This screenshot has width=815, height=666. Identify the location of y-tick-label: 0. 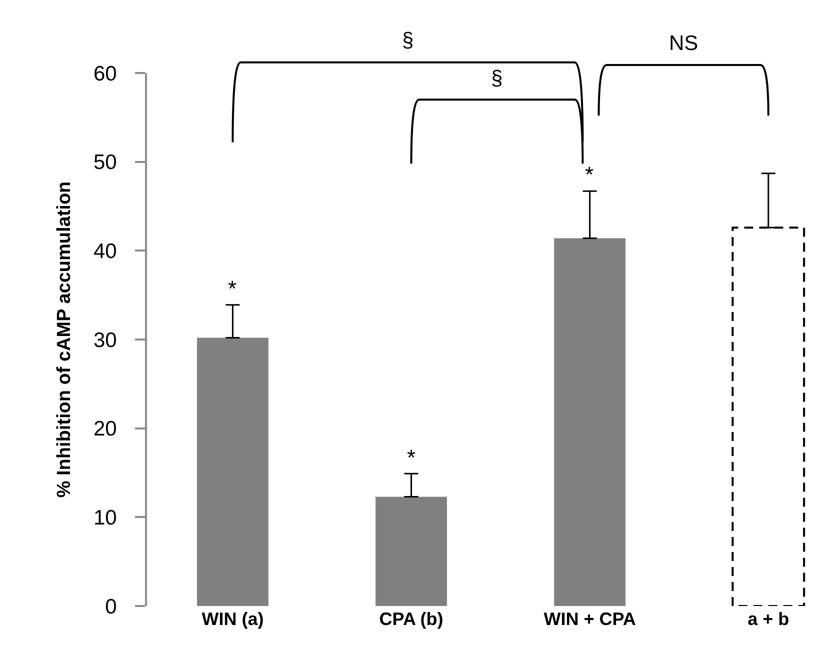
(111, 606).